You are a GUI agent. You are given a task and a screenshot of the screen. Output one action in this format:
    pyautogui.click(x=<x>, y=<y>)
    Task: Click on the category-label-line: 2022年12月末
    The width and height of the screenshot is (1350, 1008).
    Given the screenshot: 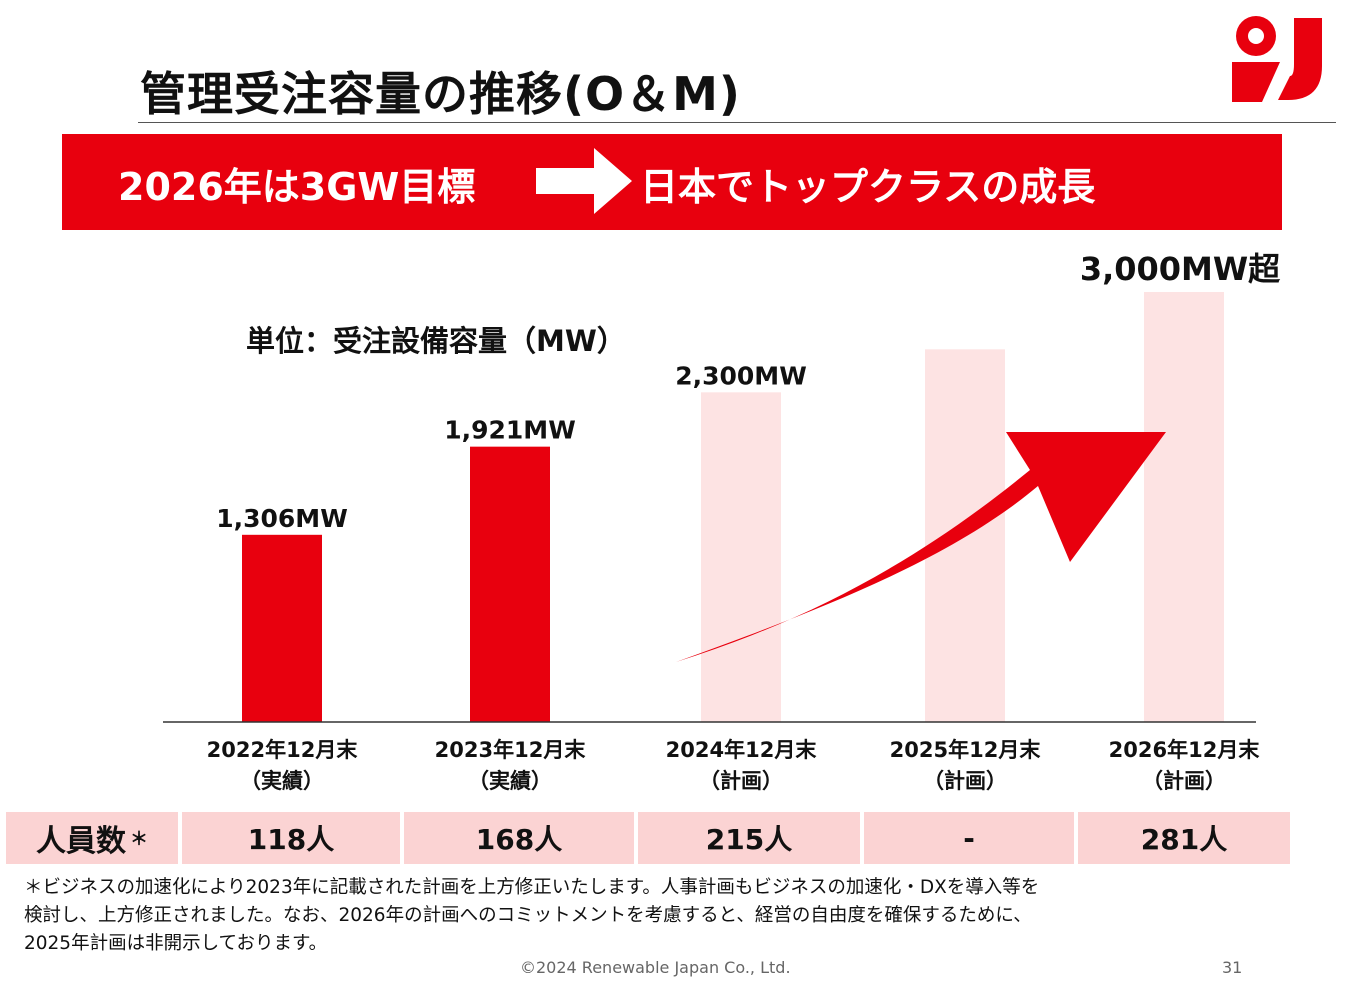 What is the action you would take?
    pyautogui.click(x=282, y=750)
    